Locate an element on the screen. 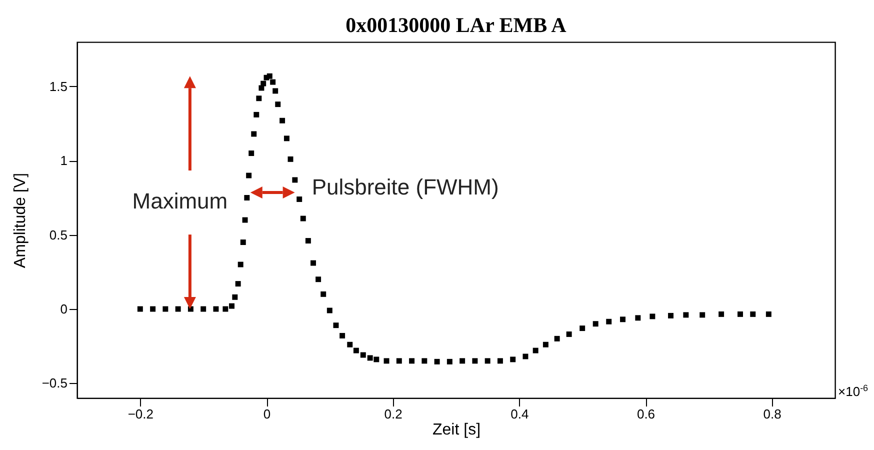 The width and height of the screenshot is (874, 450). y-tick-label: 1.5 is located at coordinates (58, 86).